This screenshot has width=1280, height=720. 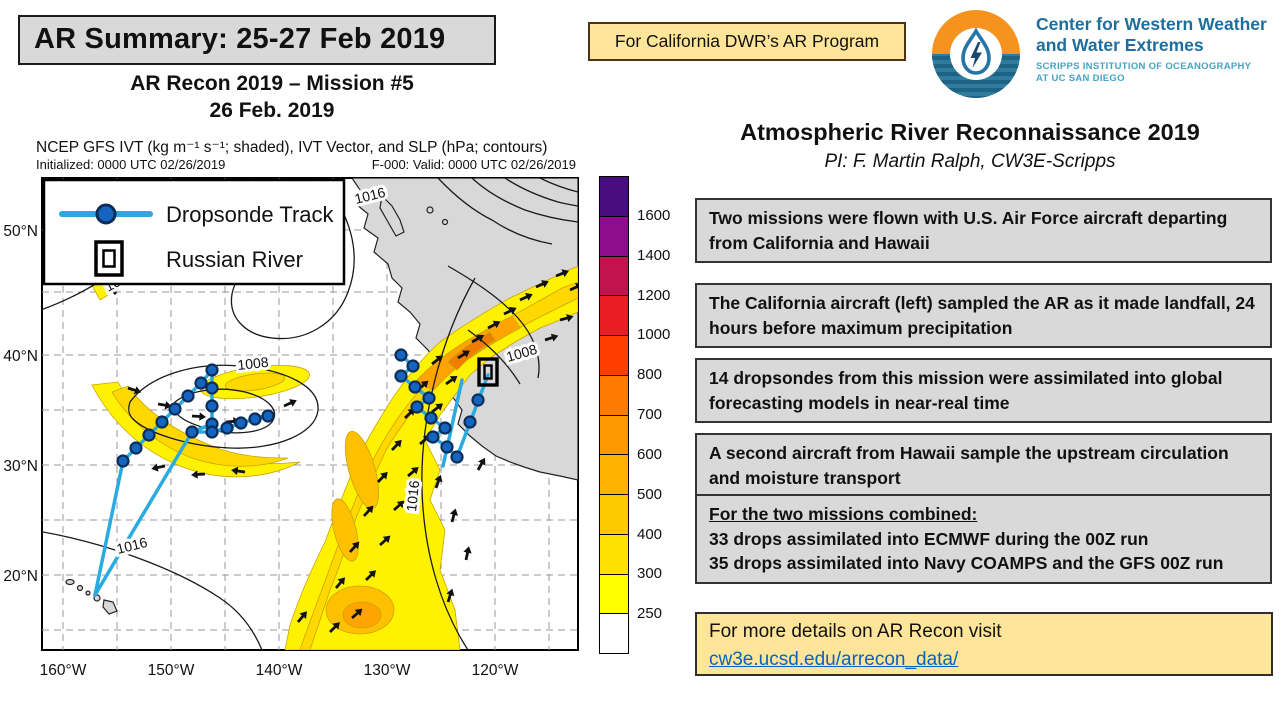 I want to click on colorbar-ramp, so click(x=614, y=415).